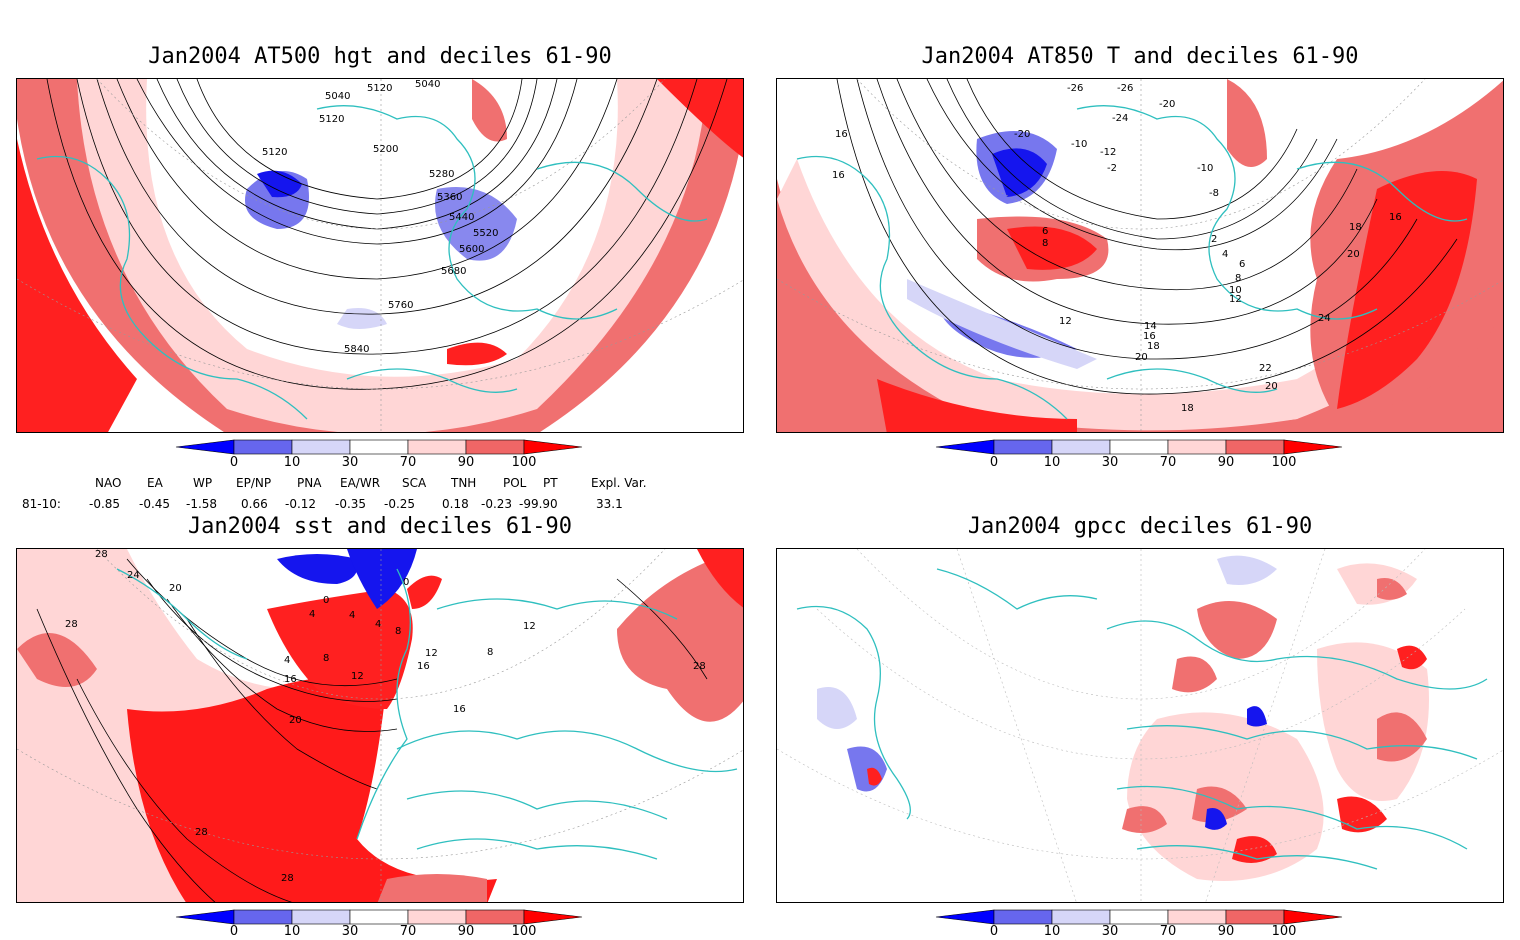  I want to click on contour-label: 5200, so click(385, 149).